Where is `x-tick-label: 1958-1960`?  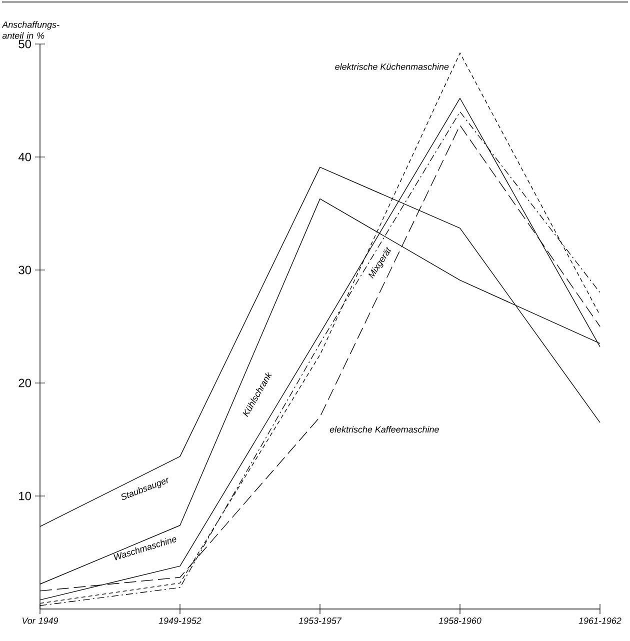
x-tick-label: 1958-1960 is located at coordinates (460, 621).